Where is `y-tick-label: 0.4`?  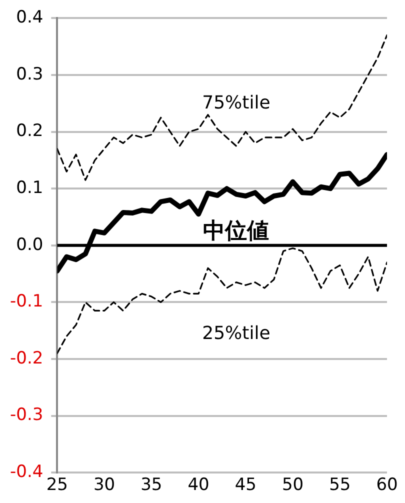 y-tick-label: 0.4 is located at coordinates (30, 18).